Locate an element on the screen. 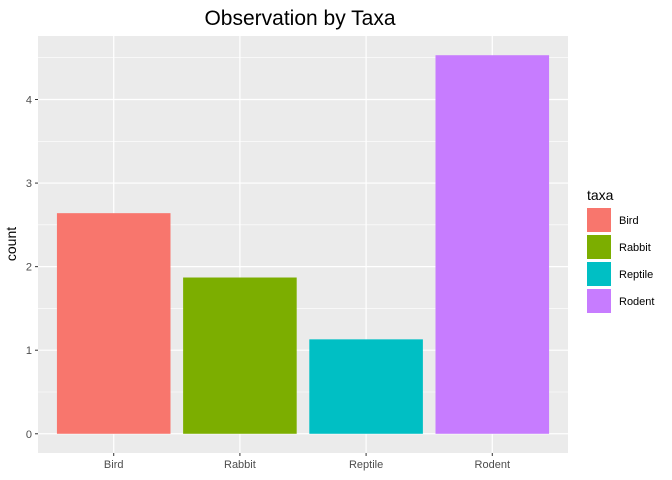 The image size is (672, 480). chart-title: Observation by Taxa is located at coordinates (299, 18).